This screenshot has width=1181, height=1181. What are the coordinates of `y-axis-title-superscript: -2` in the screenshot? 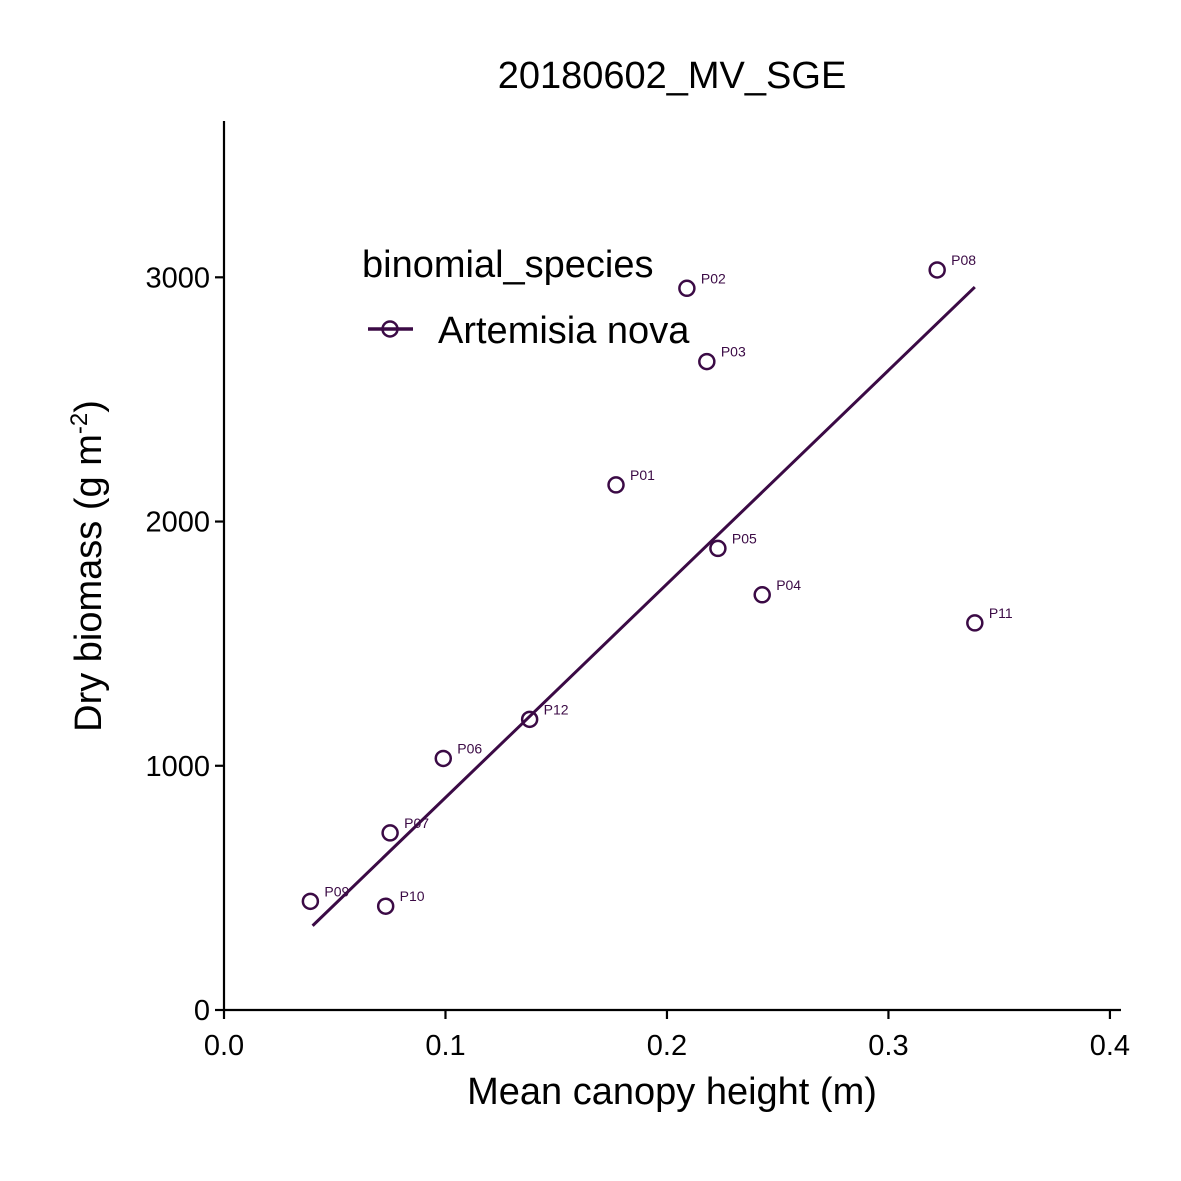 It's located at (79, 423).